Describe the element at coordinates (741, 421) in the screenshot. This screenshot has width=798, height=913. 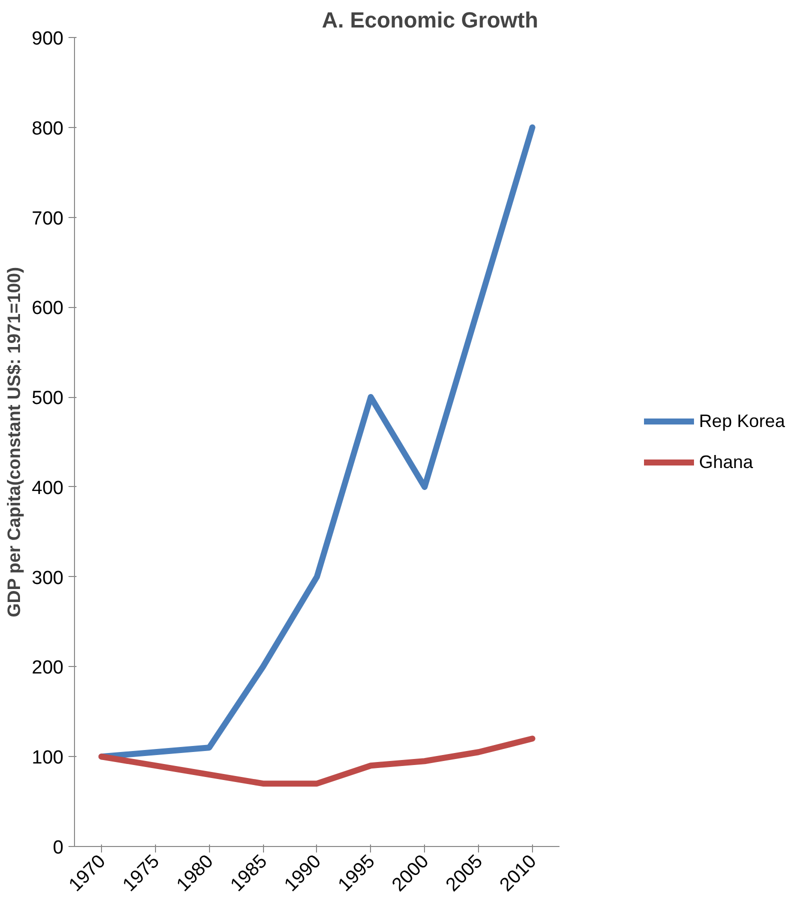
I see `legend-label: Rep Korea` at that location.